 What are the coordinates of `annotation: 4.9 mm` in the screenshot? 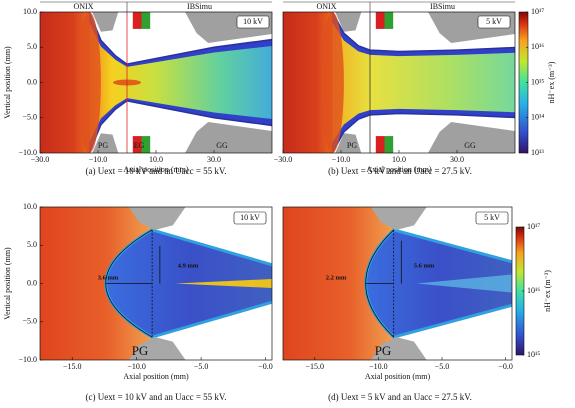 It's located at (188, 265).